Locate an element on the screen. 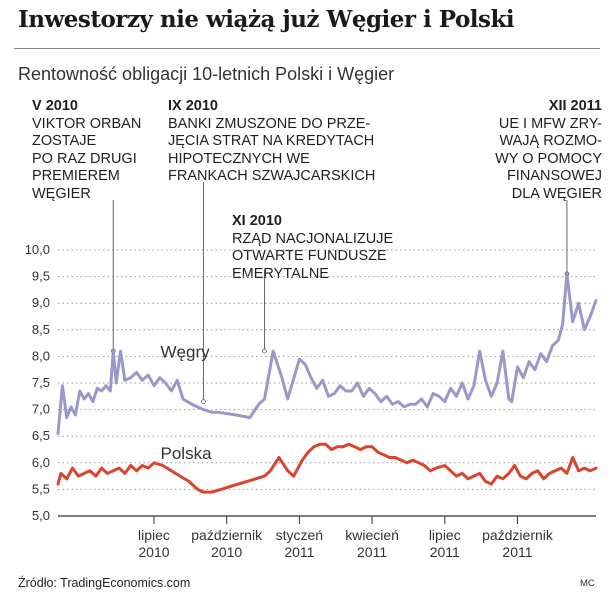 The image size is (615, 598). y-tick-label: 6,5 is located at coordinates (41, 435).